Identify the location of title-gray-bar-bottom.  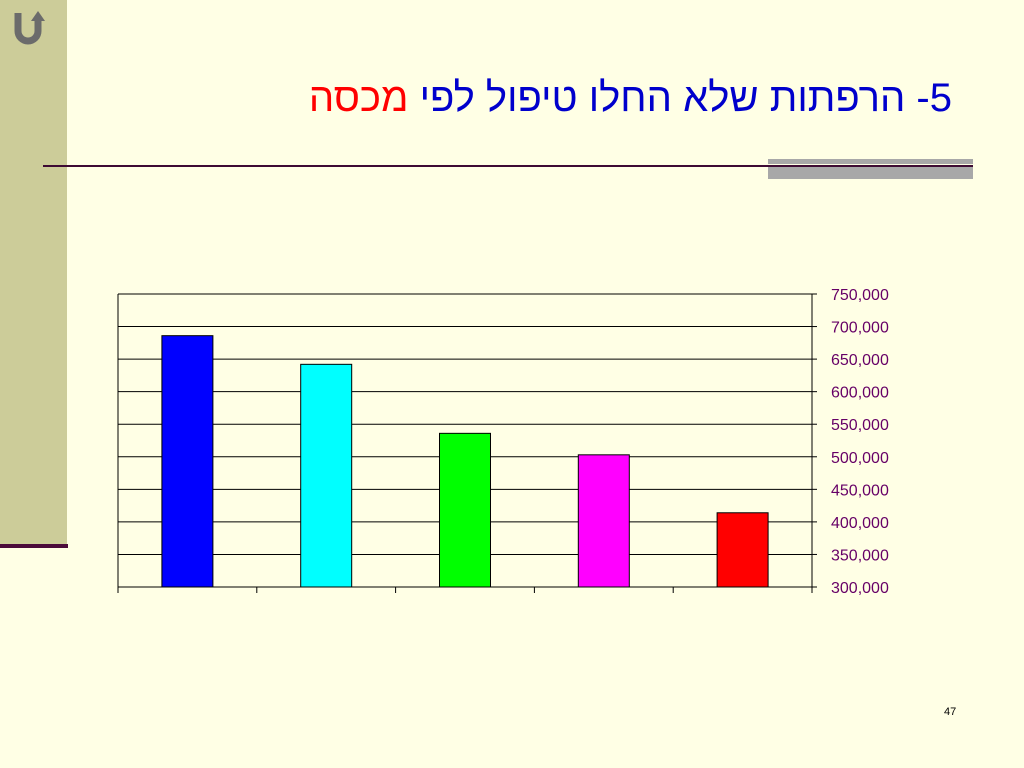
(870, 173).